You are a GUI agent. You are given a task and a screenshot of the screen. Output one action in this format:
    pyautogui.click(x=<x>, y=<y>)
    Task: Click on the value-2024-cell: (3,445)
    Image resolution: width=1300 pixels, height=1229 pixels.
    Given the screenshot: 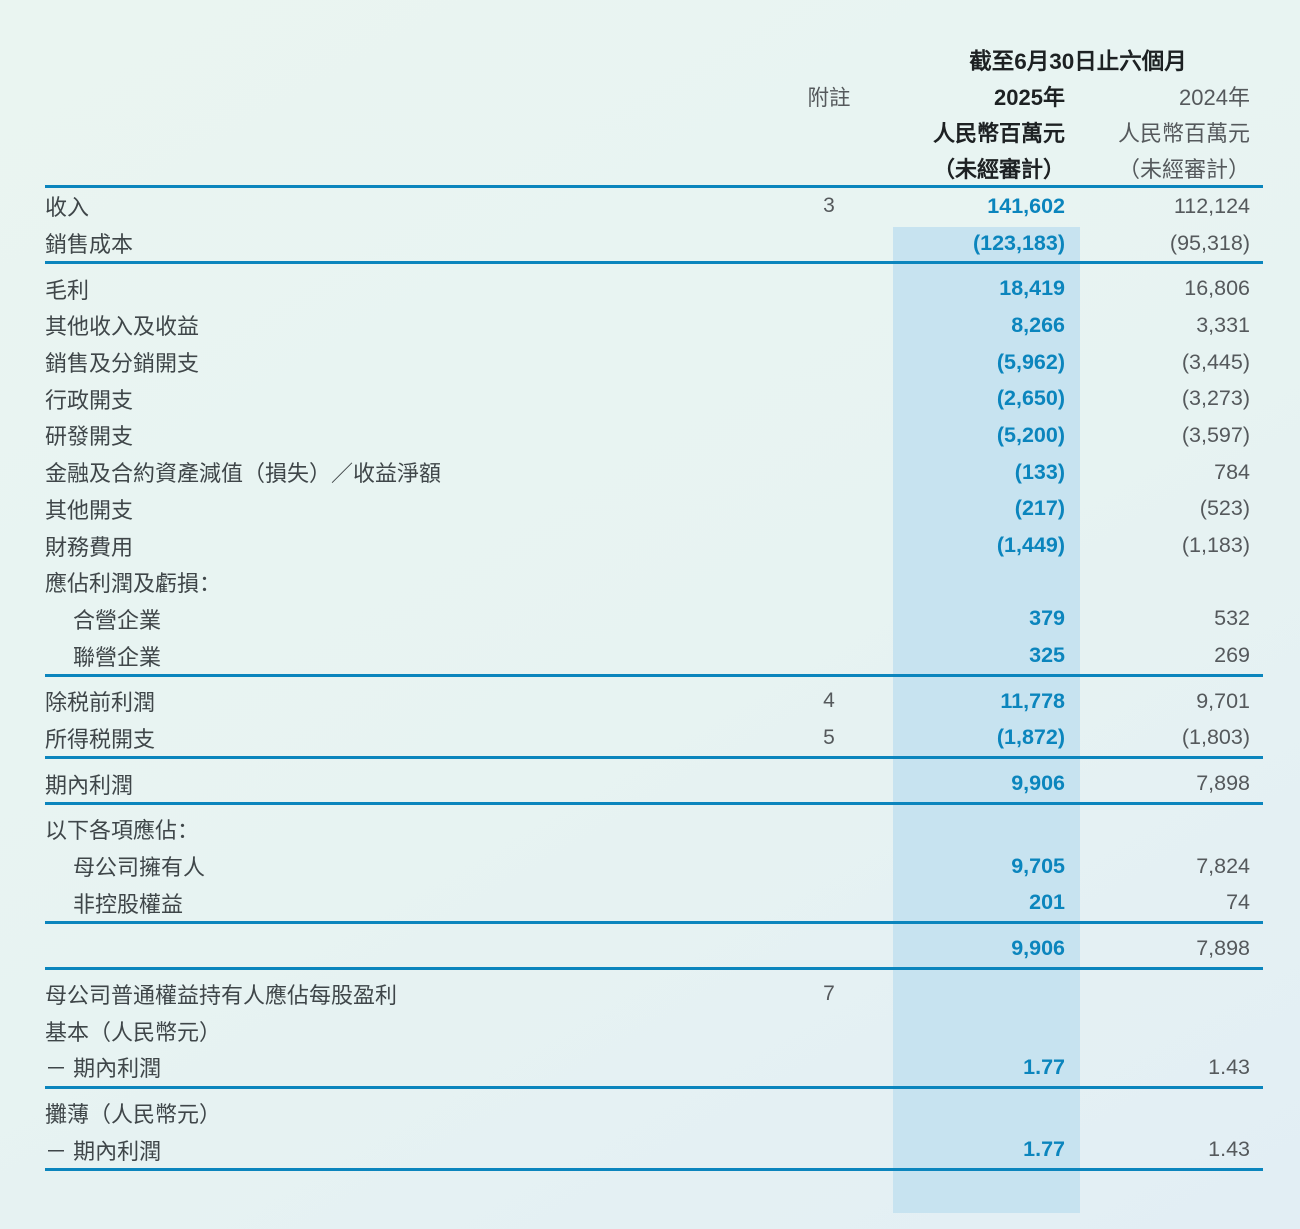 What is the action you would take?
    pyautogui.click(x=1215, y=361)
    